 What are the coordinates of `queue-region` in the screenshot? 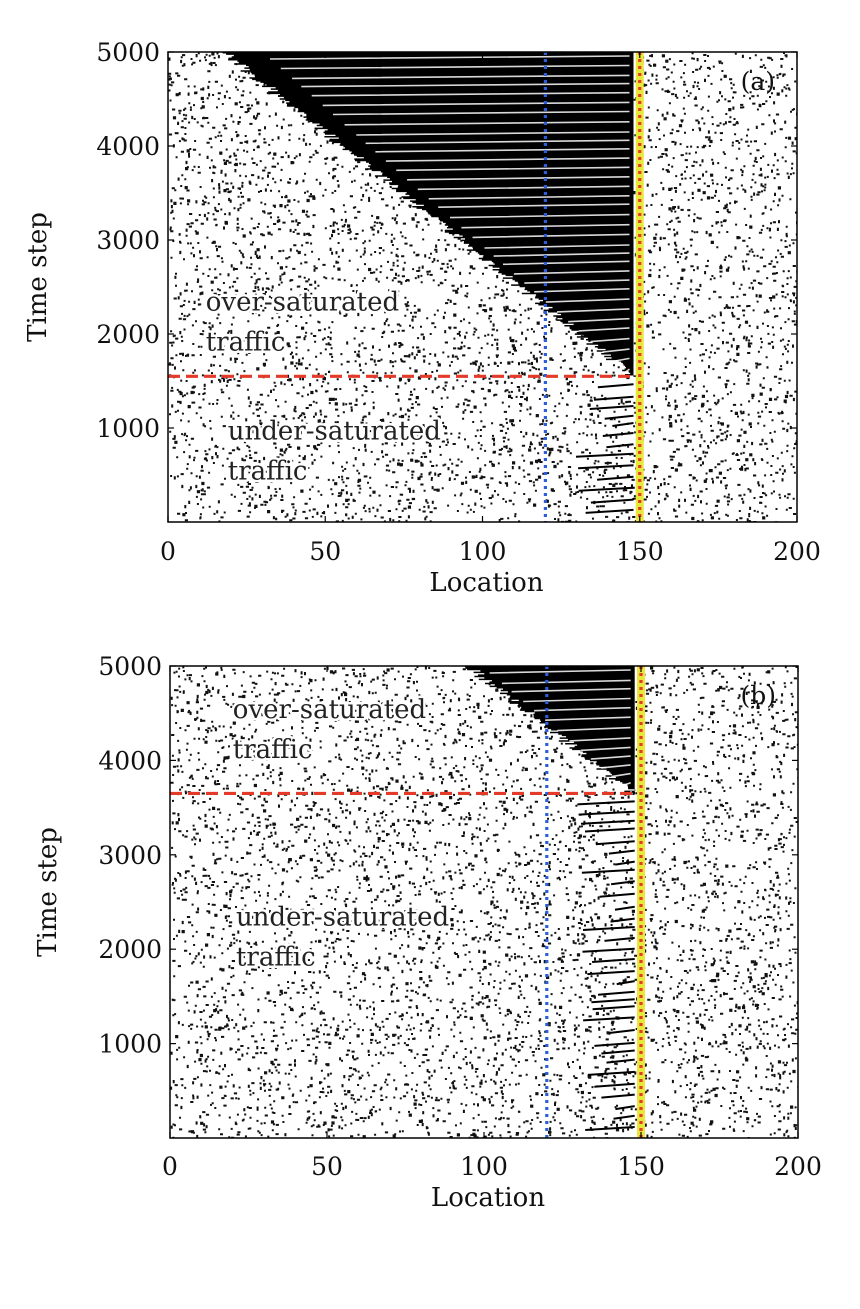 It's located at (550, 898).